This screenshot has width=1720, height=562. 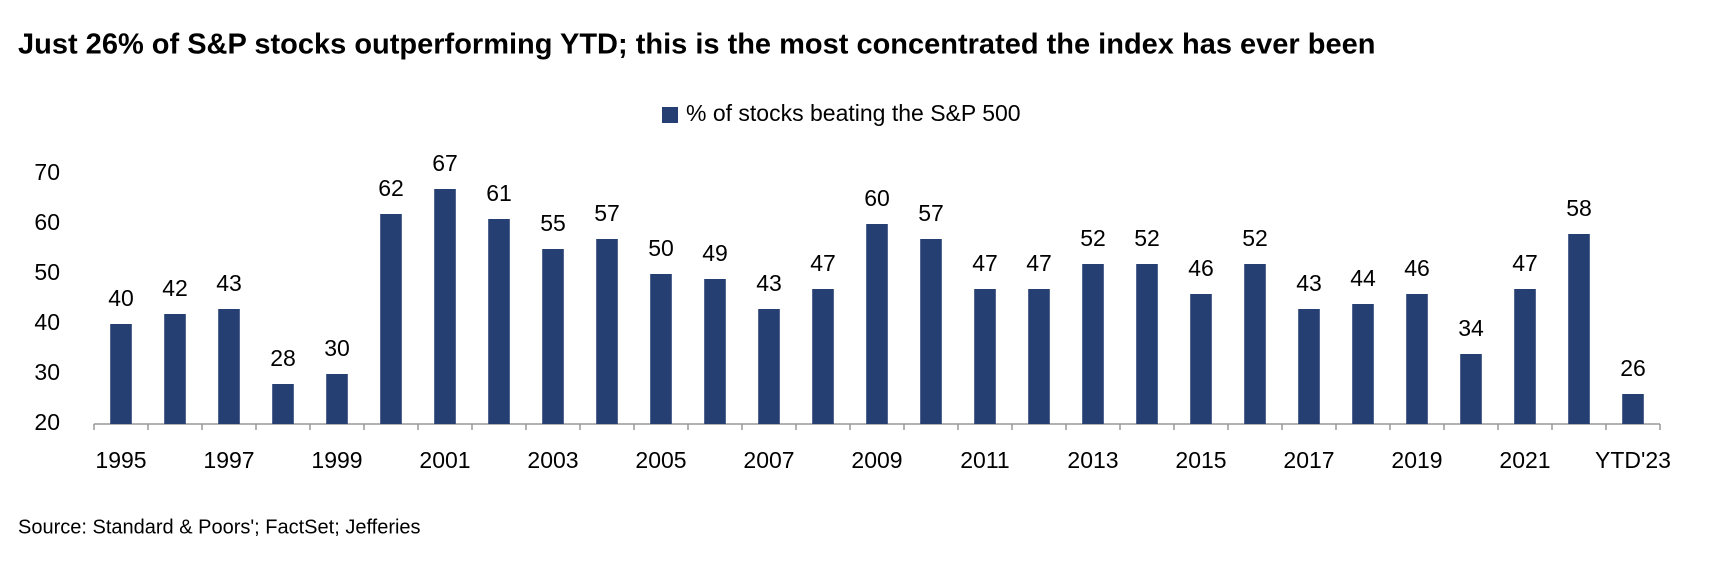 What do you see at coordinates (47, 172) in the screenshot?
I see `y-tick-label: 70` at bounding box center [47, 172].